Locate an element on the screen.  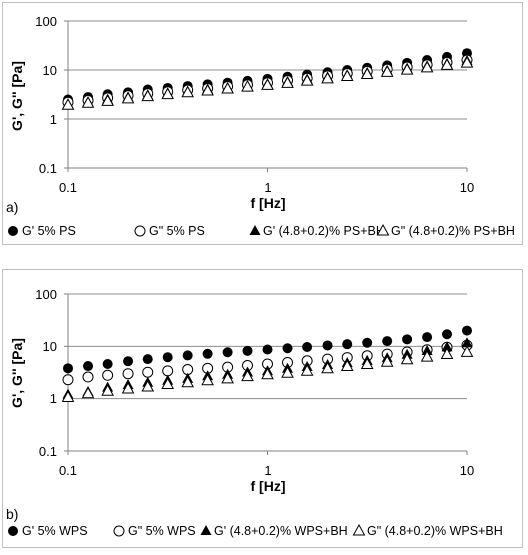
legend-label: G" (4.8+0.2)% WPS+BH is located at coordinates (435, 531).